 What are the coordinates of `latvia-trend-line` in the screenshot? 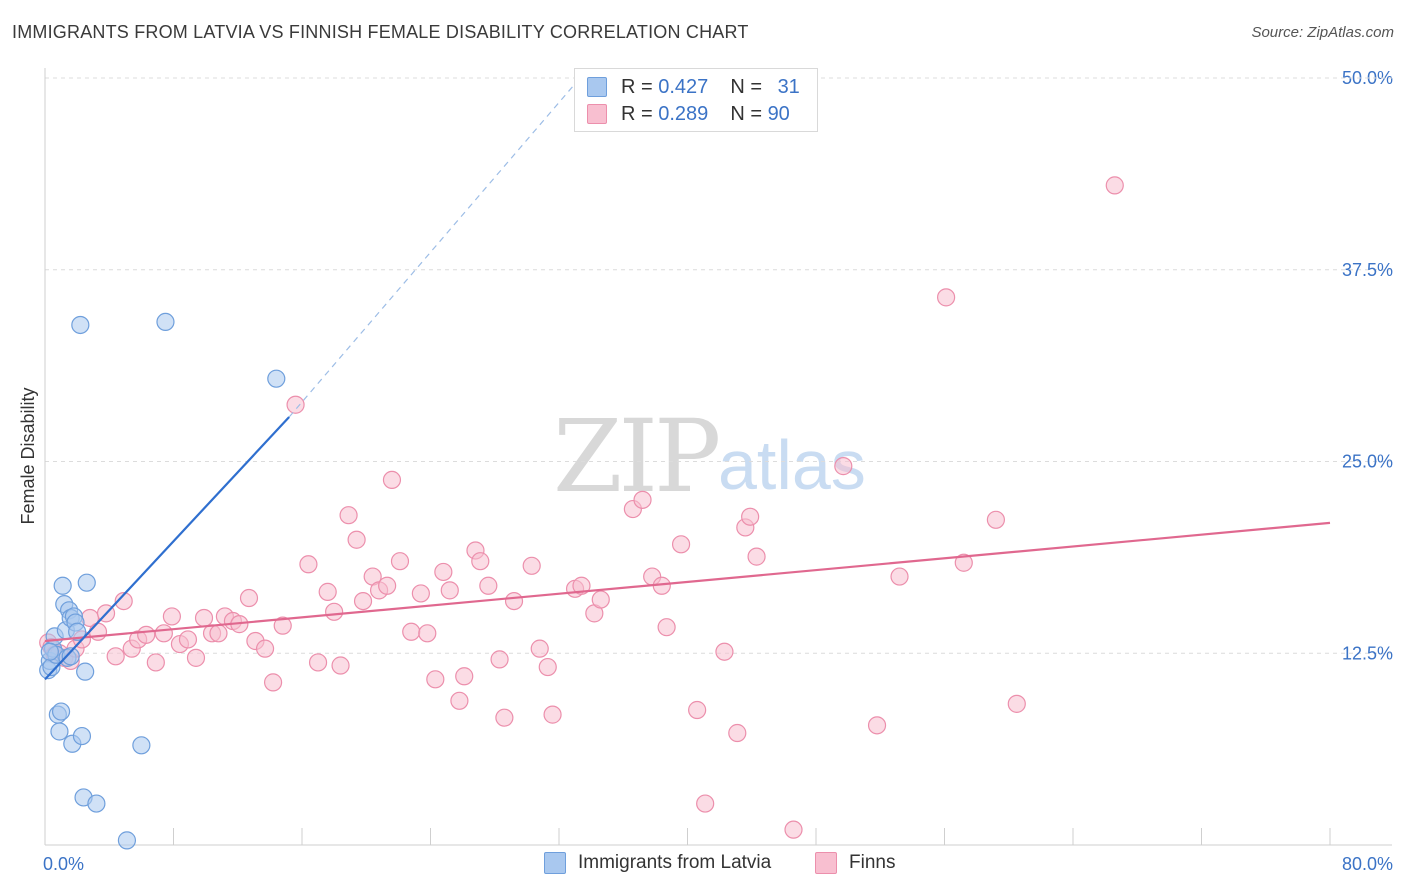 It's located at (167, 548).